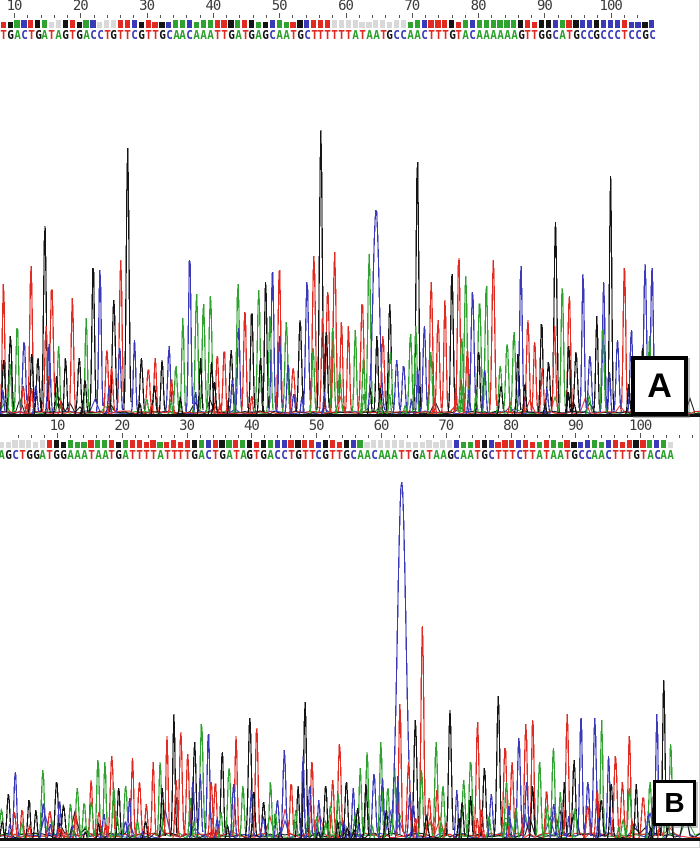  I want to click on ruler-label: 50, so click(316, 426).